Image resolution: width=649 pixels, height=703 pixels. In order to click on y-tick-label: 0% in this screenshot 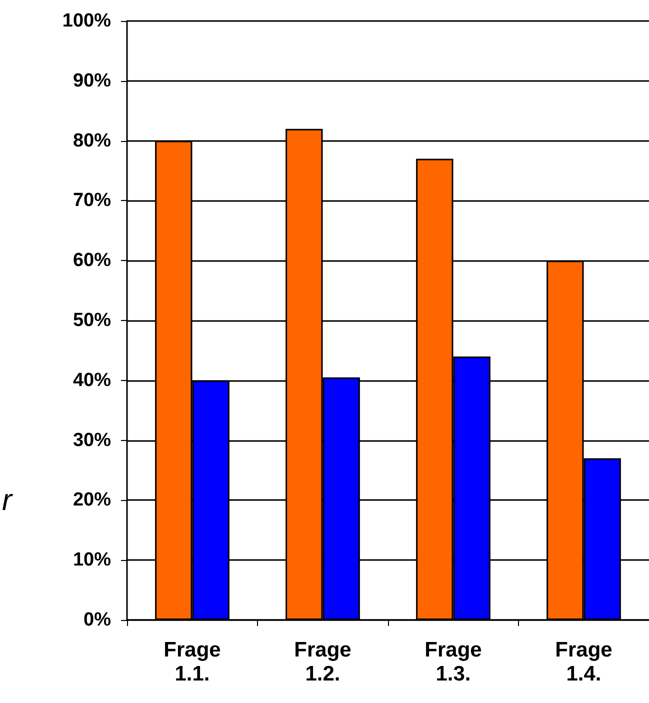, I will do `click(98, 620)`.